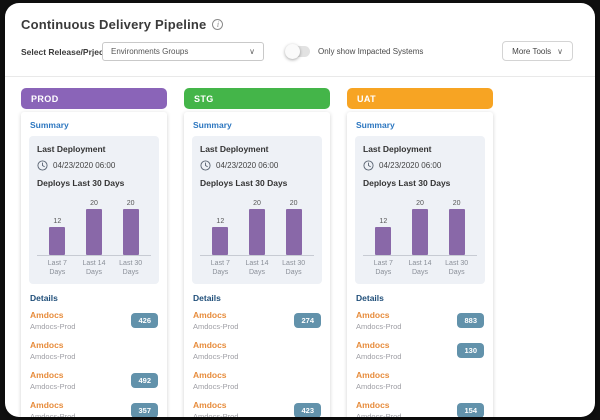 The height and width of the screenshot is (420, 600). Describe the element at coordinates (420, 98) in the screenshot. I see `env-header-uat: UAT` at that location.